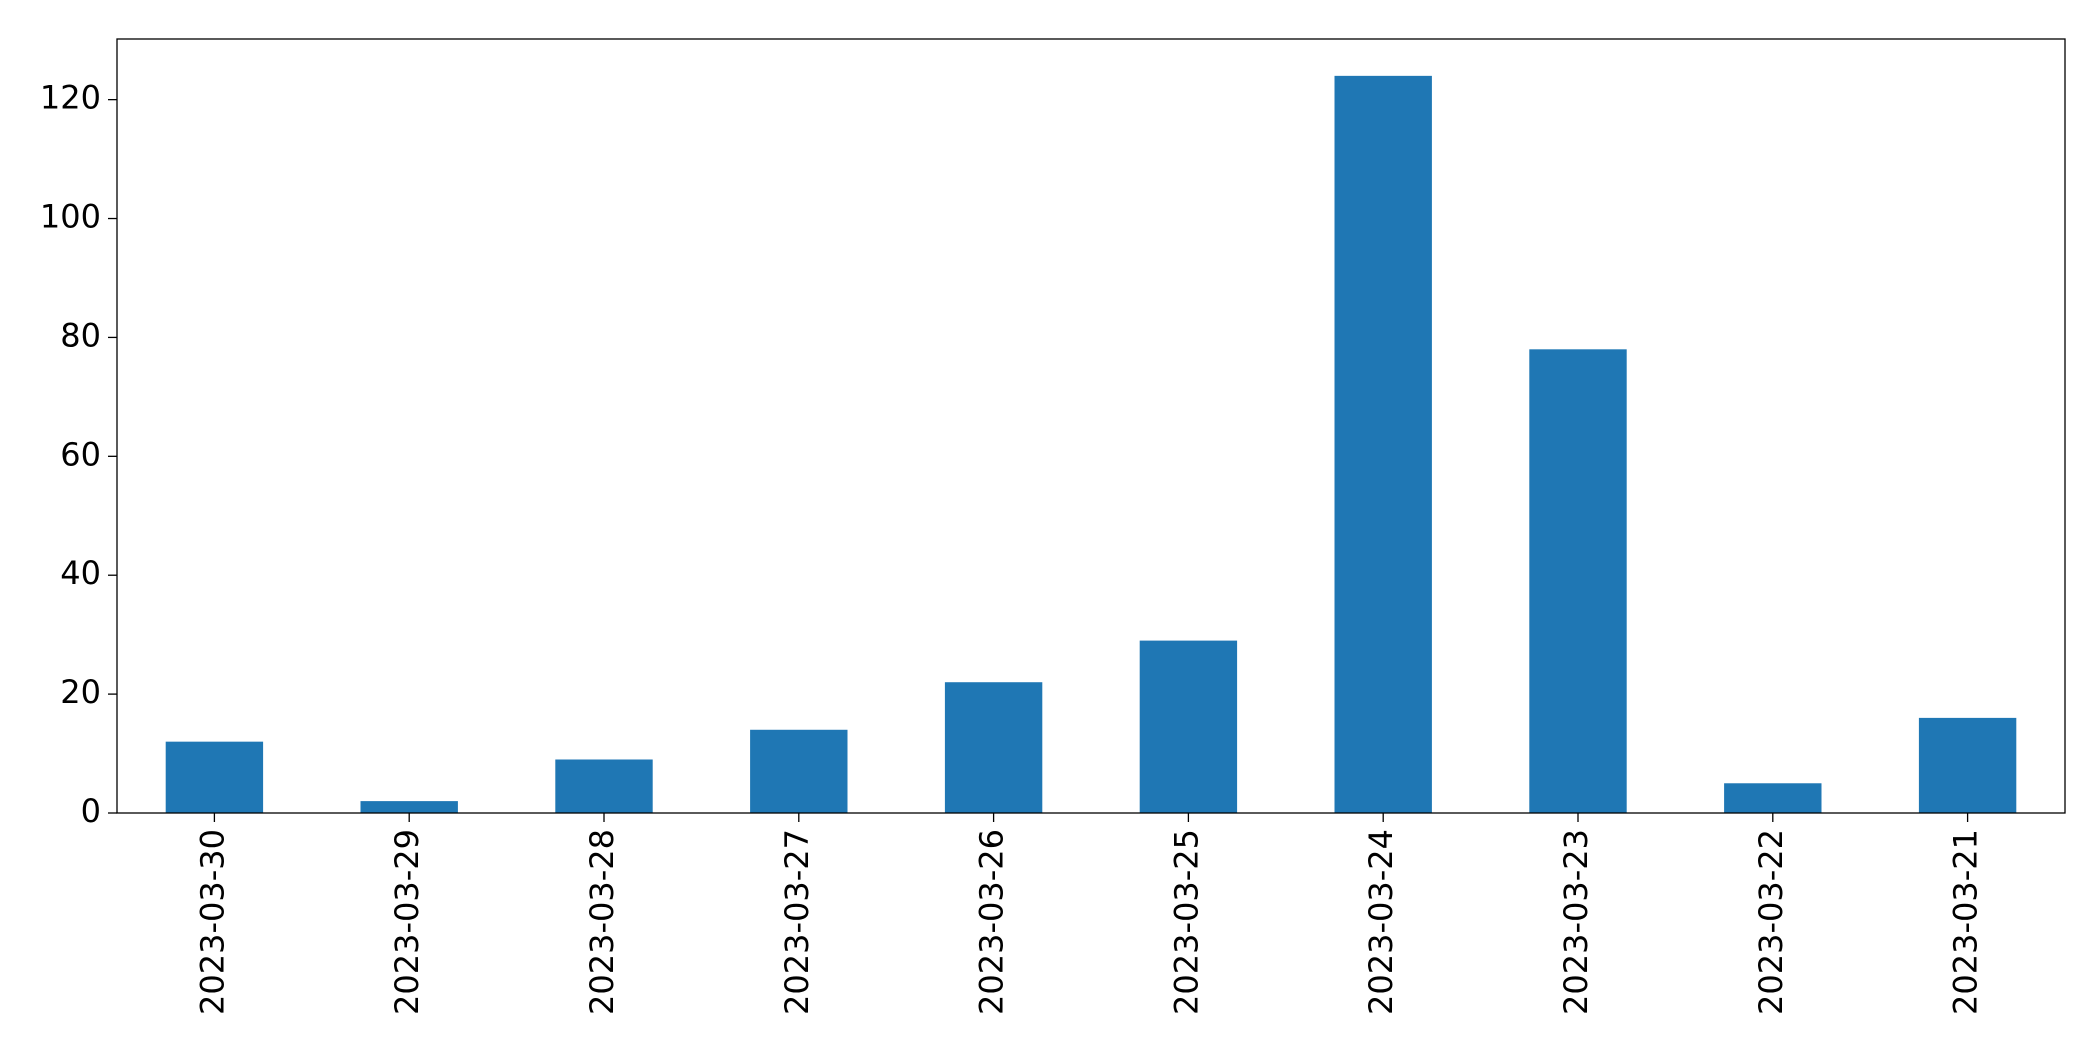 Image resolution: width=2093 pixels, height=1061 pixels. What do you see at coordinates (80, 692) in the screenshot?
I see `y-tick-label: 20` at bounding box center [80, 692].